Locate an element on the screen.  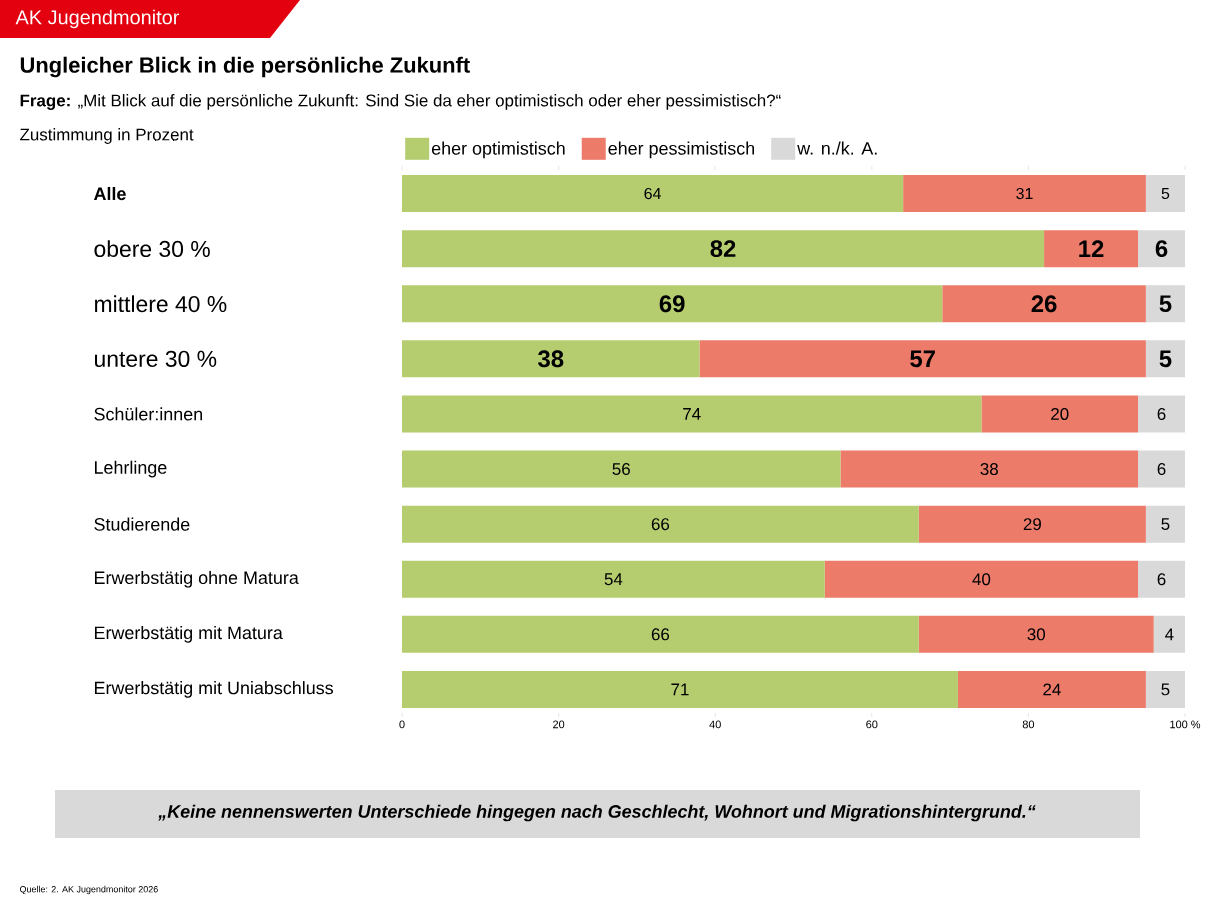
data-label: 24 is located at coordinates (1052, 689).